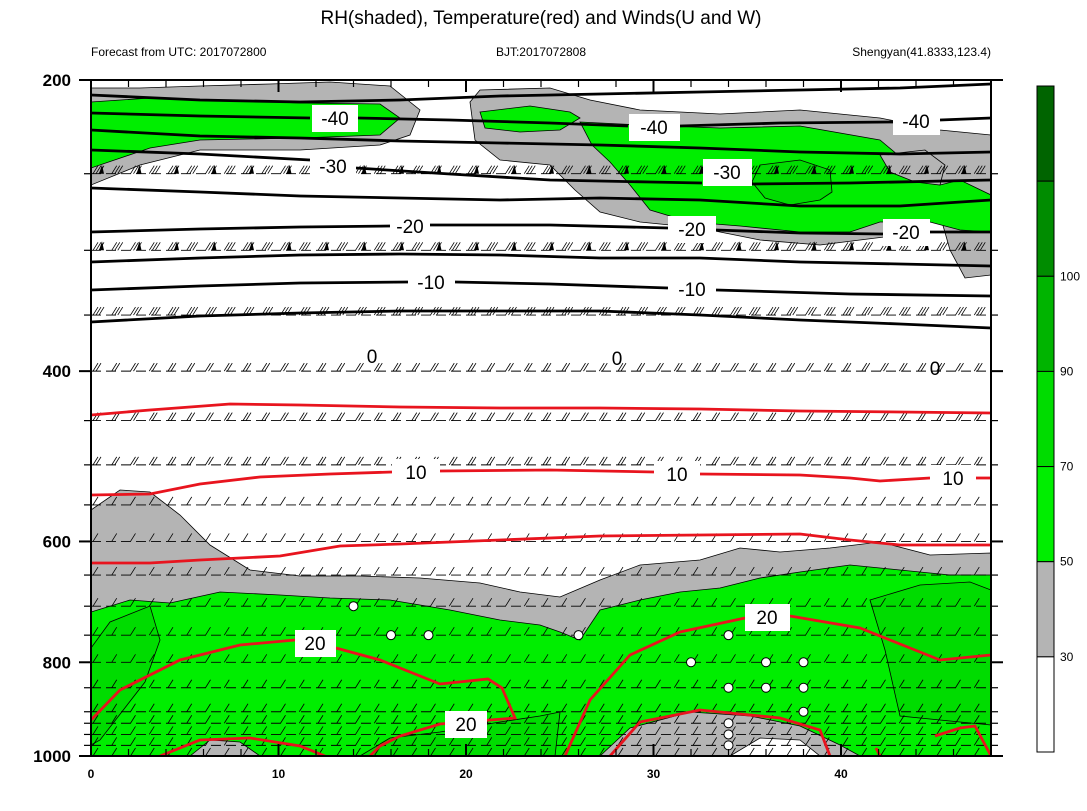 This screenshot has height=811, width=1087. I want to click on colorbar-swatch, so click(1045, 323).